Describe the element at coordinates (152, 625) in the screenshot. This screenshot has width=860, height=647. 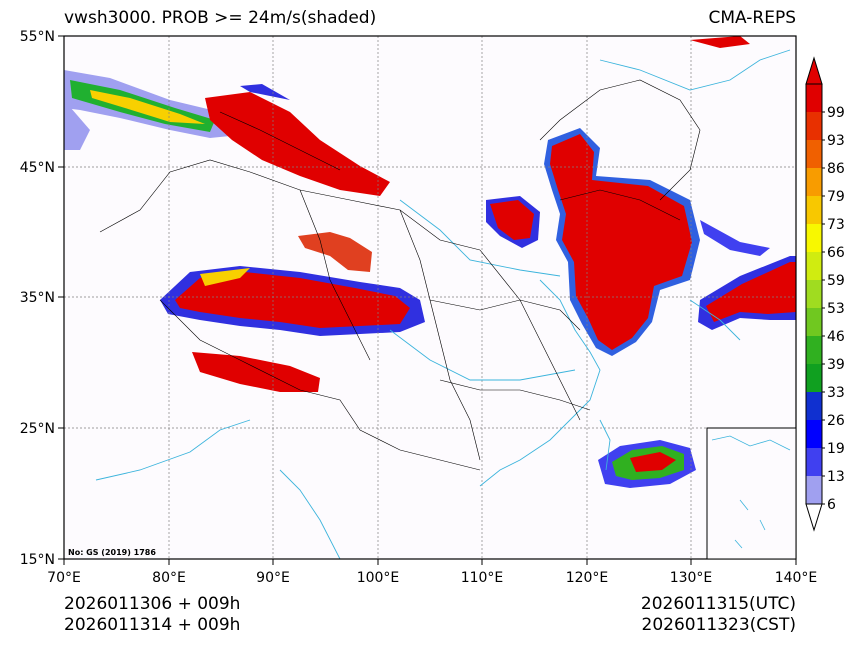
I see `init-time-cst: 2026011314 + 009h` at that location.